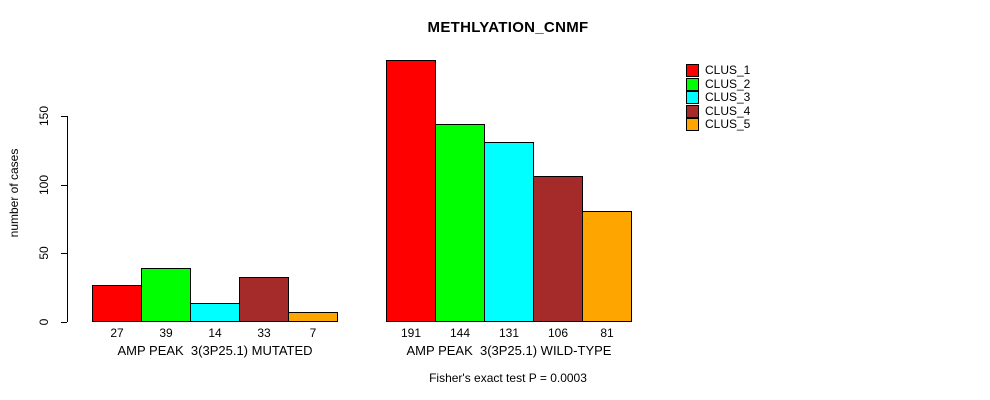  What do you see at coordinates (44, 185) in the screenshot?
I see `y-tick-label: 100` at bounding box center [44, 185].